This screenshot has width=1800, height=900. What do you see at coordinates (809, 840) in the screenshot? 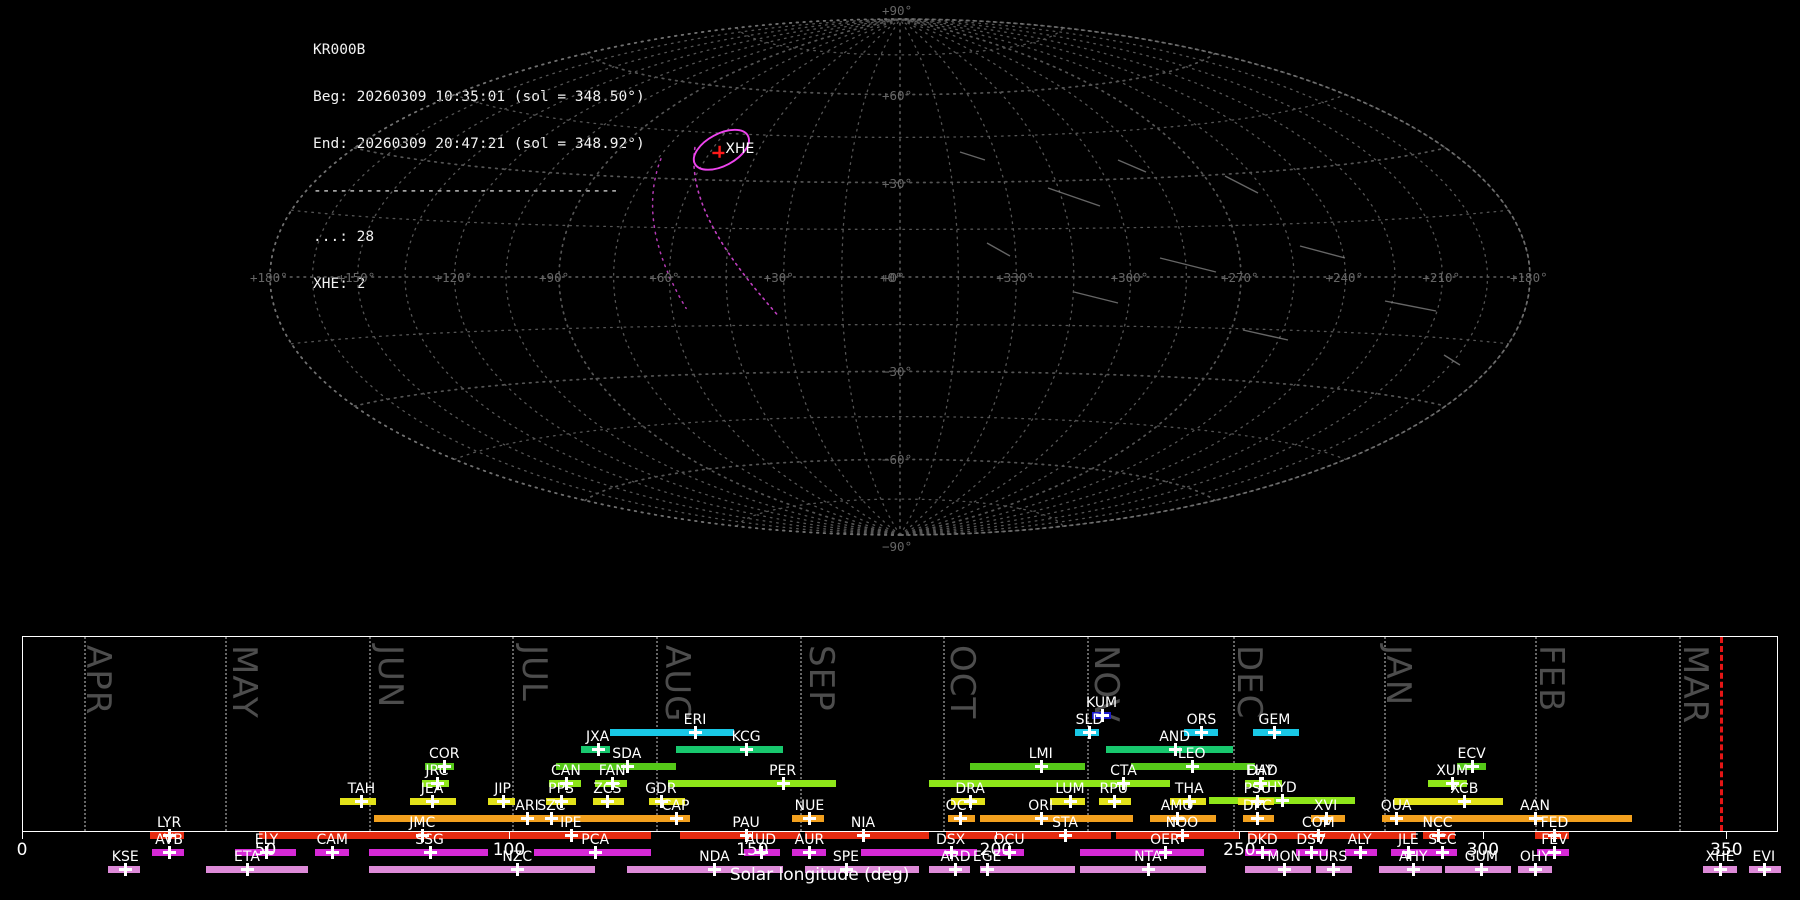
I see `shower-code-label: AUR` at bounding box center [809, 840].